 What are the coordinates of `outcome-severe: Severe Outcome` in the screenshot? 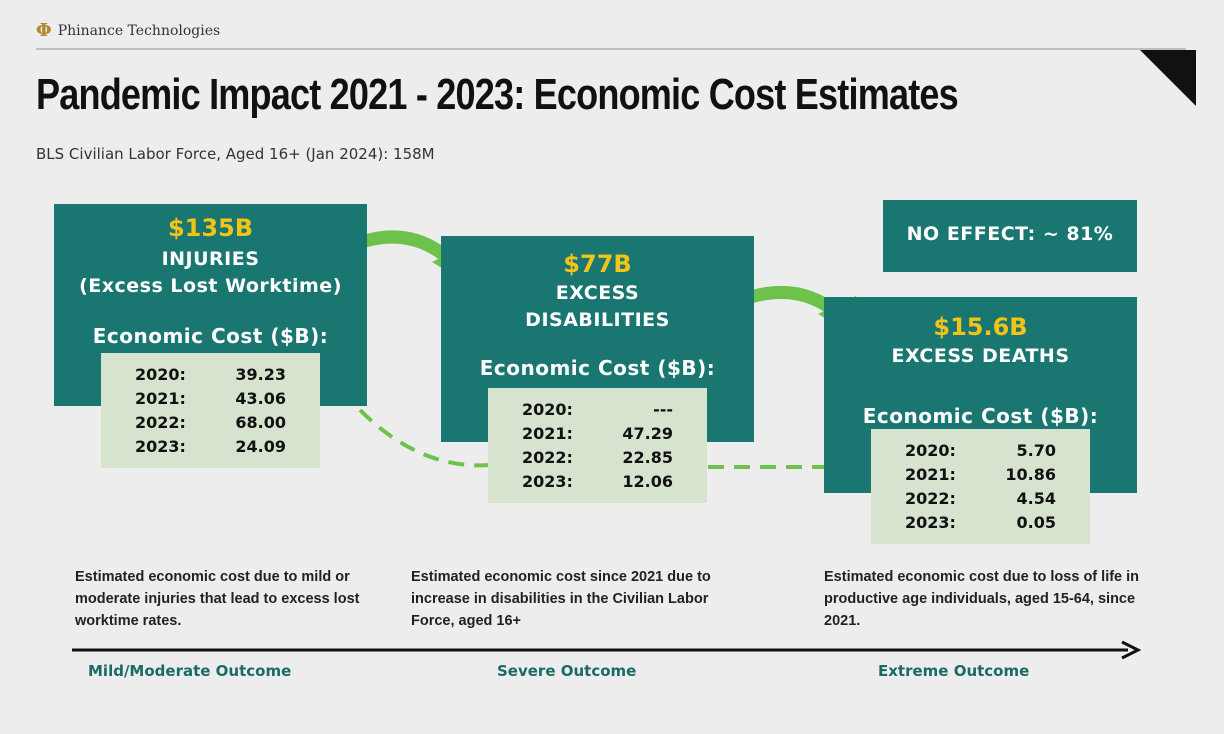 It's located at (567, 671).